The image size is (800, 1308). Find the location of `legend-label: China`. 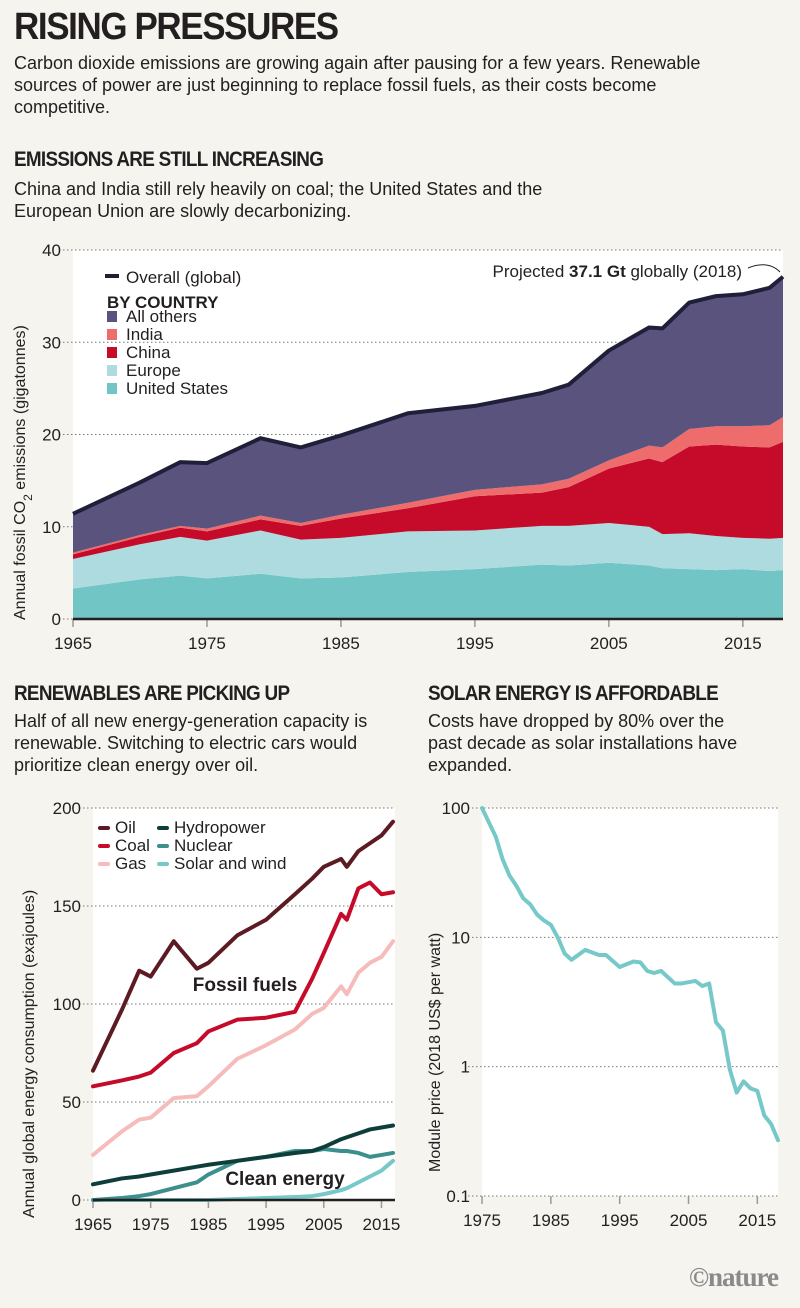

legend-label: China is located at coordinates (148, 352).